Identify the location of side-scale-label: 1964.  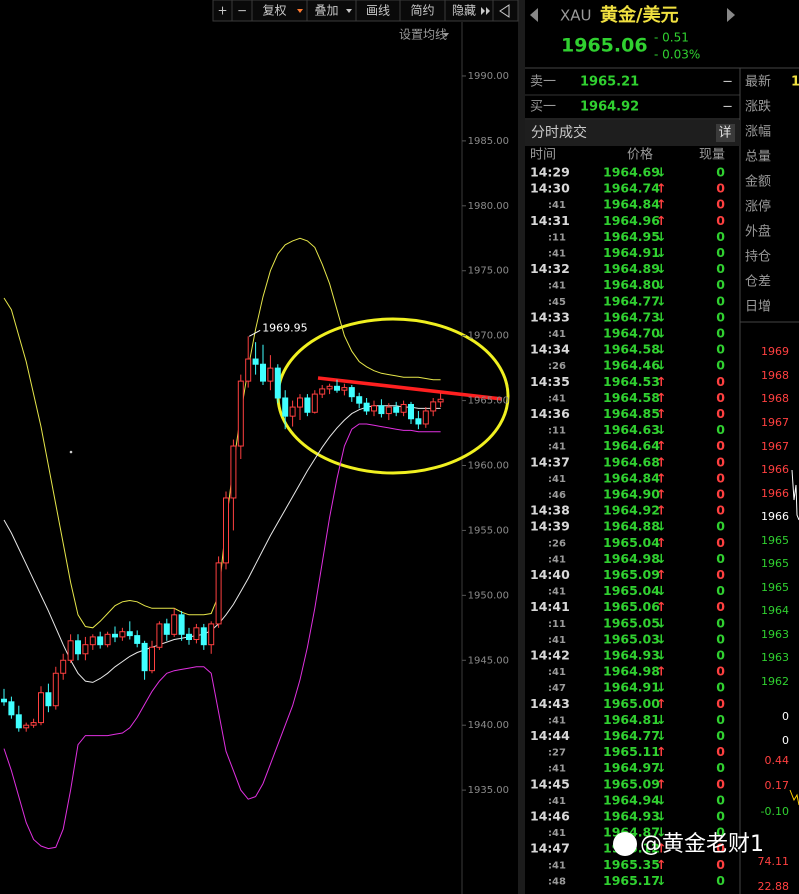
(775, 610).